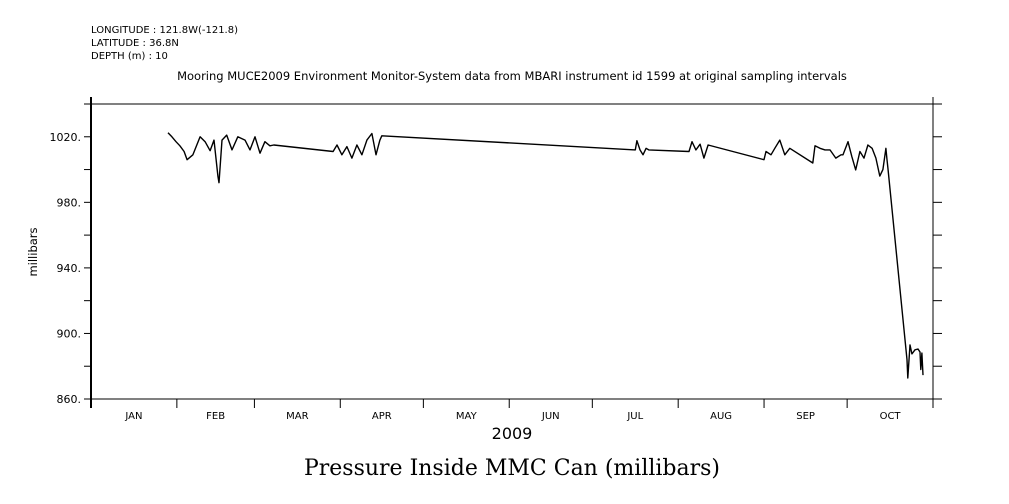  Describe the element at coordinates (297, 416) in the screenshot. I see `x-tick-label-mar: MAR` at that location.